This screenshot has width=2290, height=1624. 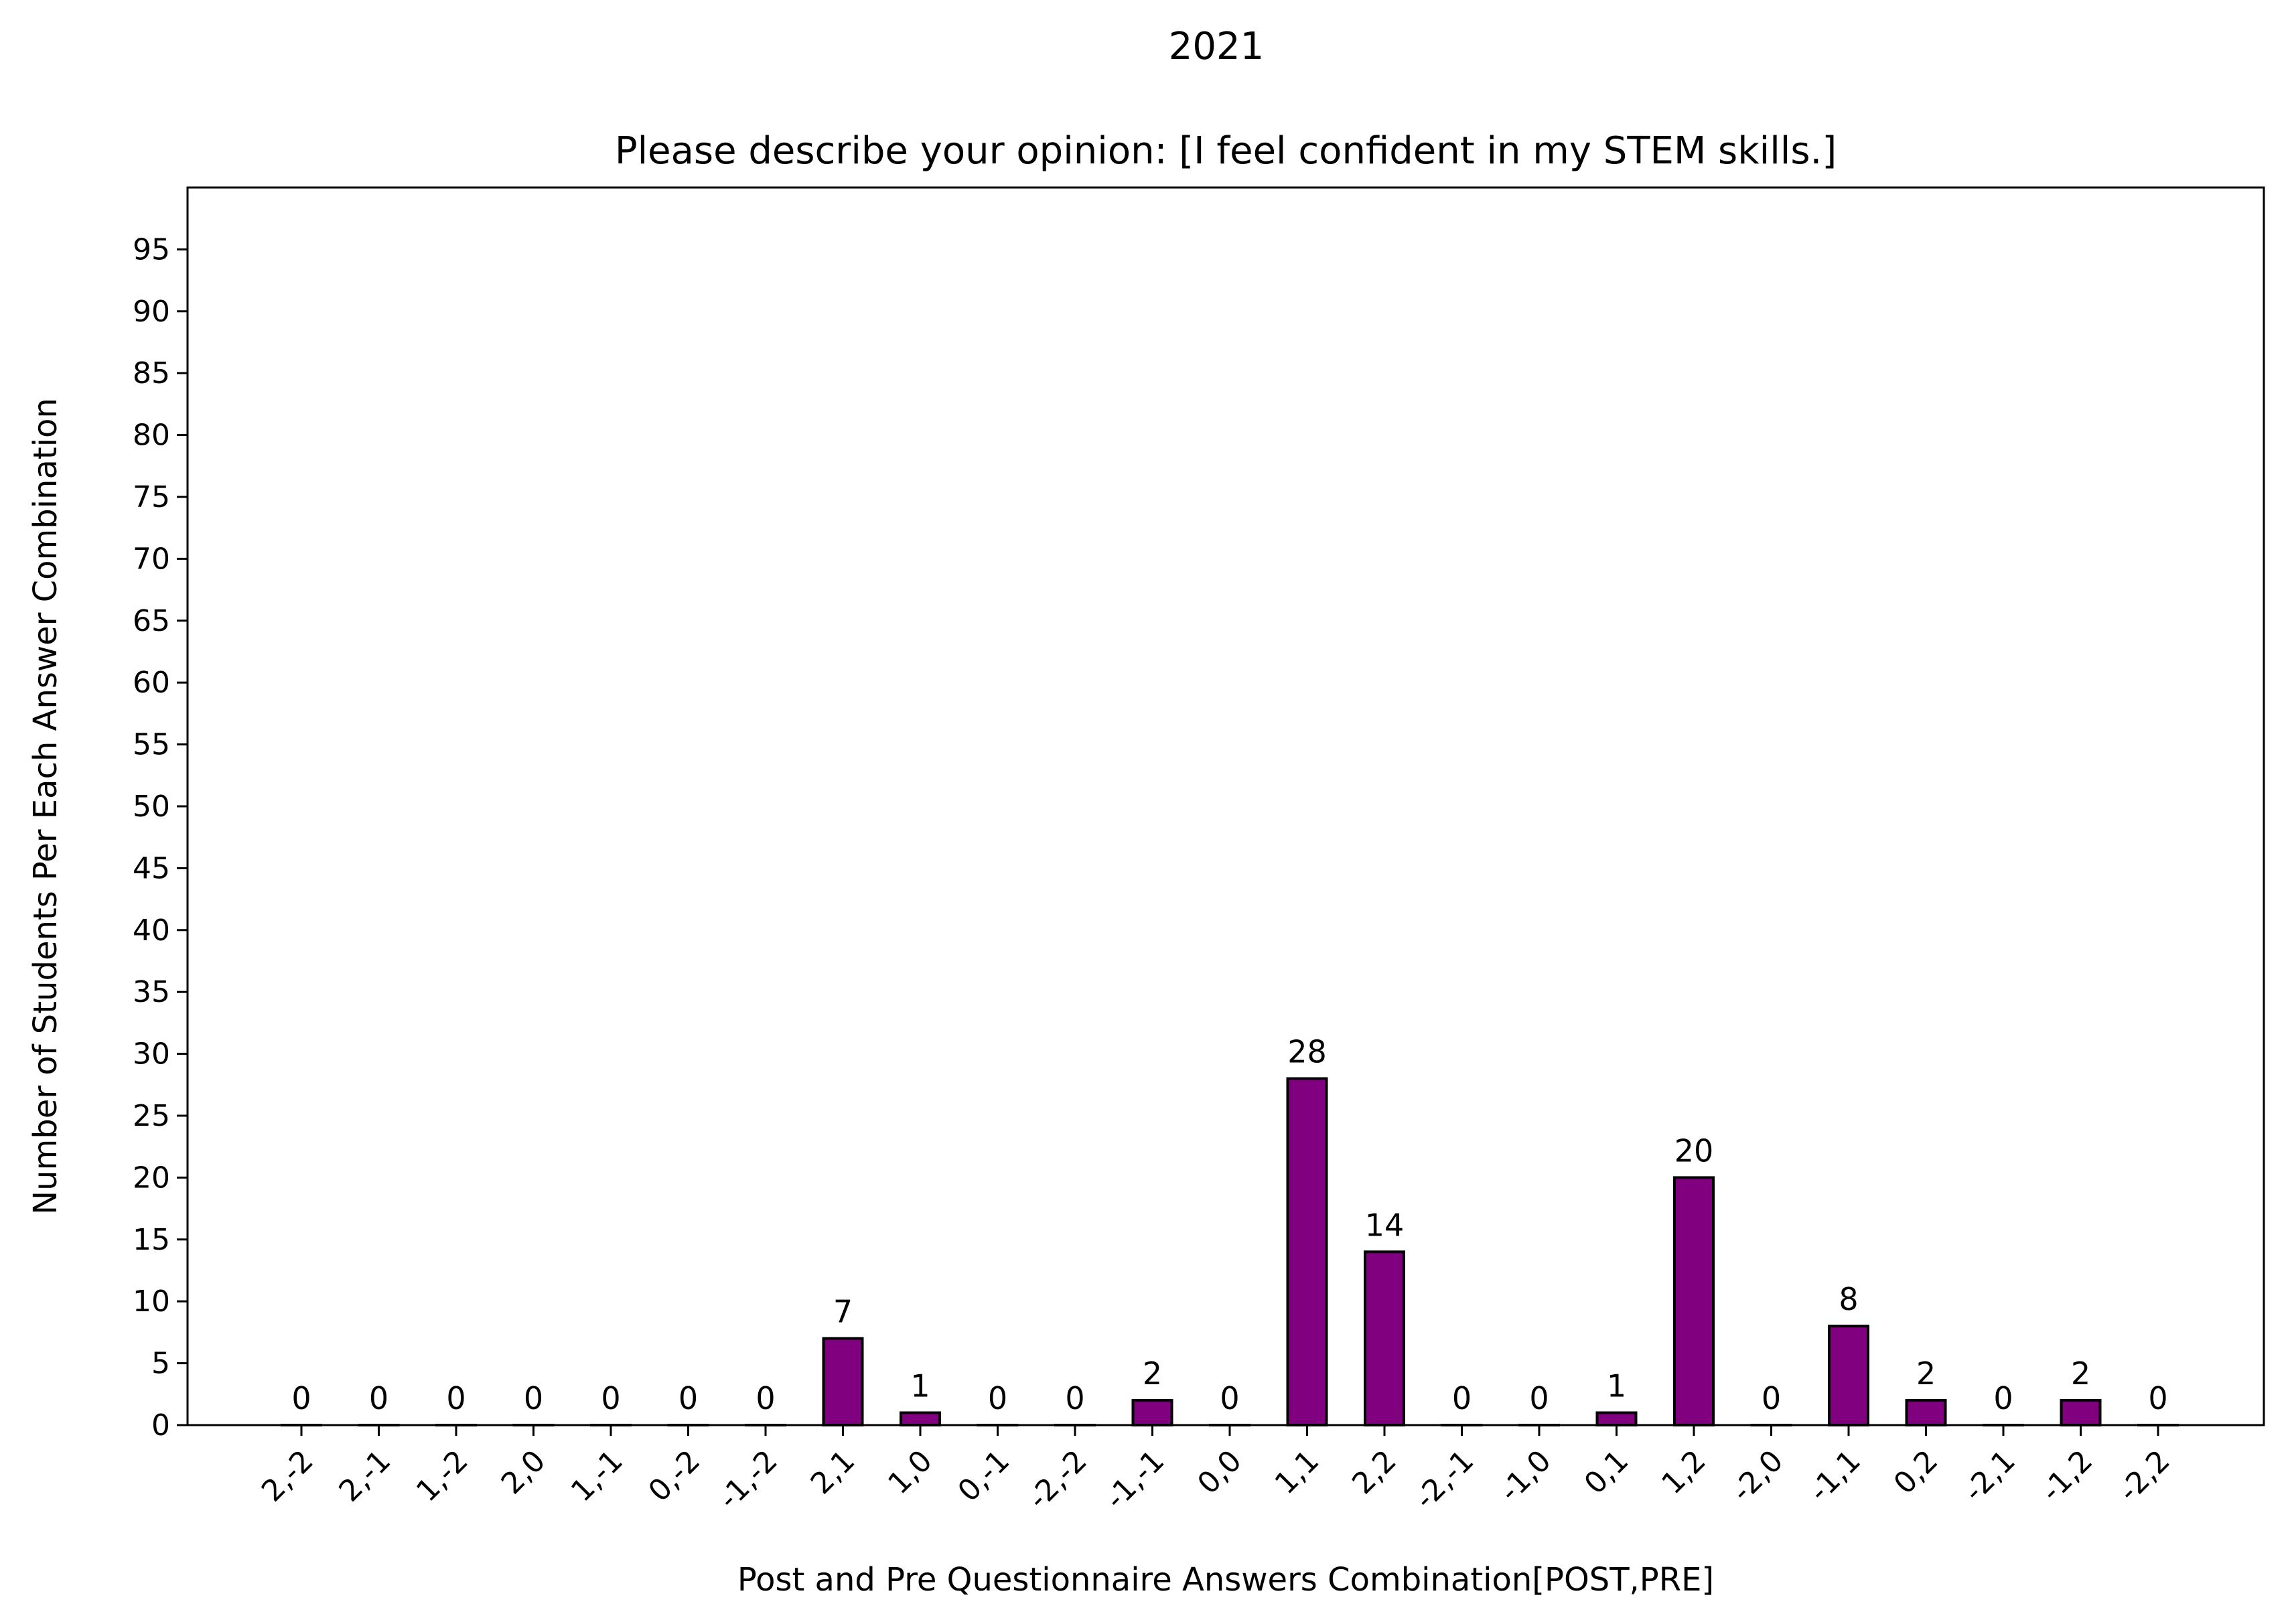 I want to click on y-tick-label: 75, so click(x=151, y=497).